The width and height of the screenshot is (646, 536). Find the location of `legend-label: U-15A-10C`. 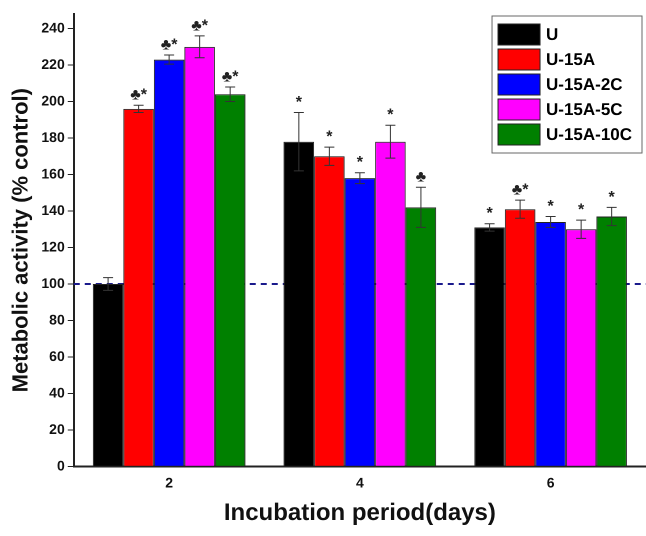

legend-label: U-15A-10C is located at coordinates (589, 134).